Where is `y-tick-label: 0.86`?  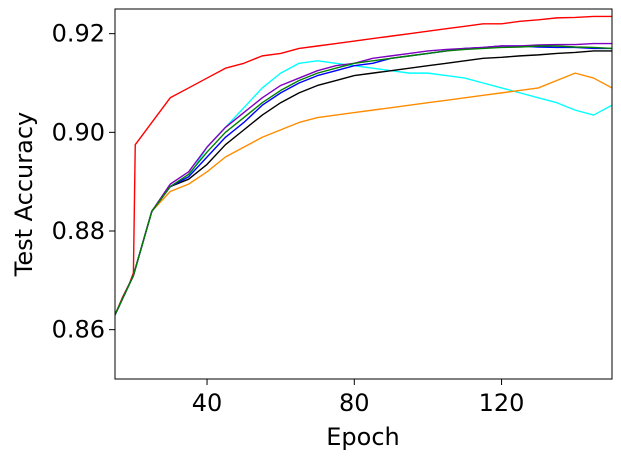 y-tick-label: 0.86 is located at coordinates (78, 330).